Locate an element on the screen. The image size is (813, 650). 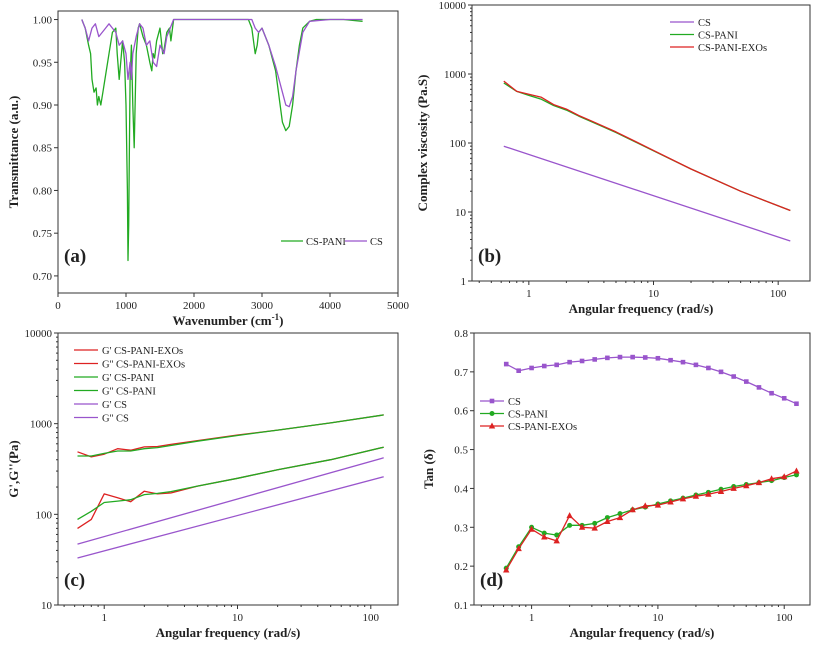
series-line-g-gp-cs is located at coordinates (230, 501).